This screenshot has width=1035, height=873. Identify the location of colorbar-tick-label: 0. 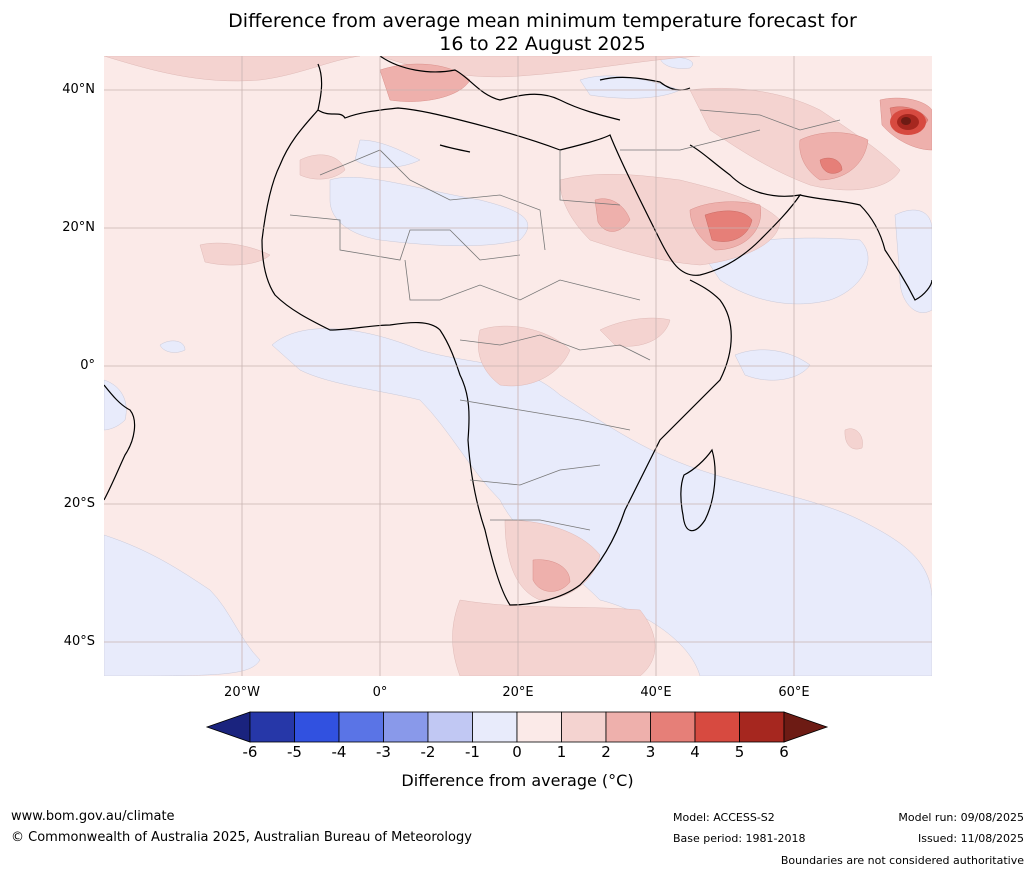
(517, 752).